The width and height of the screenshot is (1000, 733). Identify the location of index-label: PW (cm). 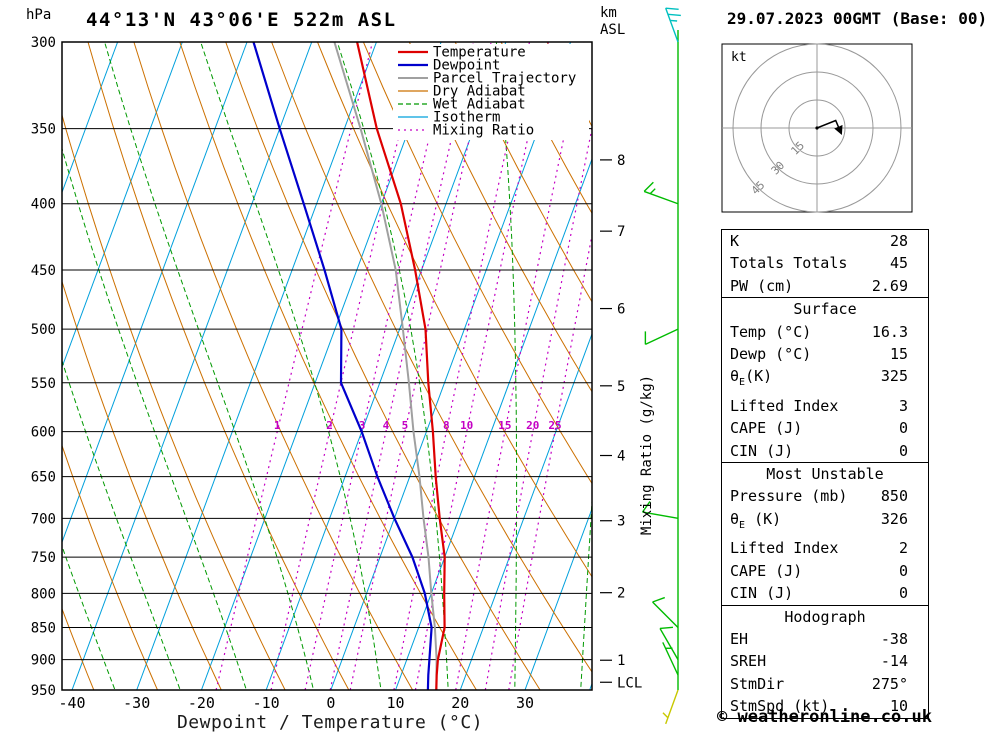
(762, 285).